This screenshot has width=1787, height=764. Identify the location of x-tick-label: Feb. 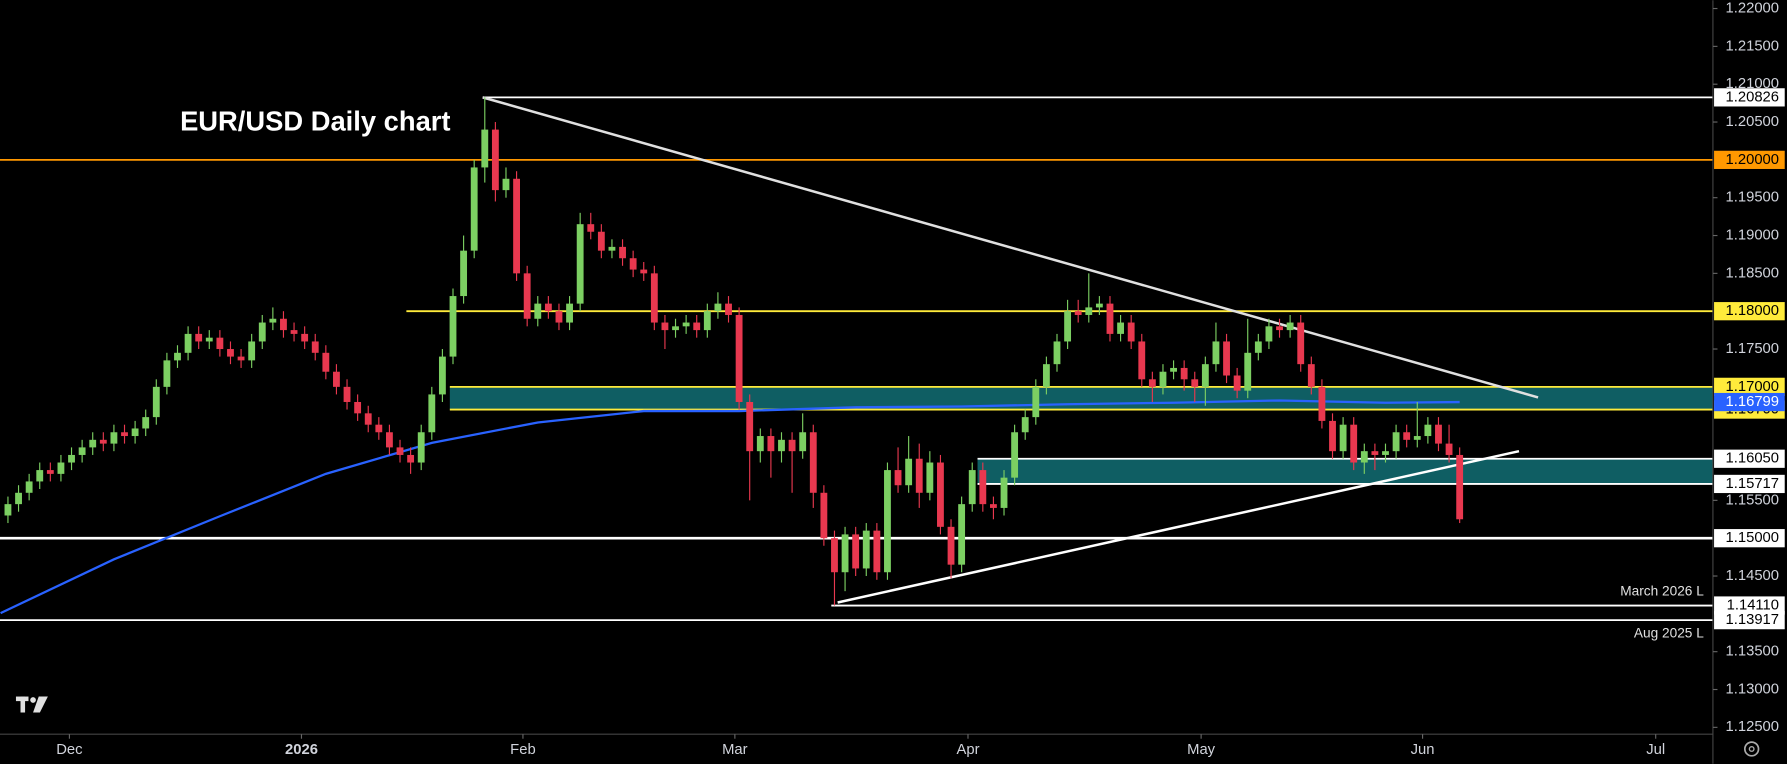
(523, 750).